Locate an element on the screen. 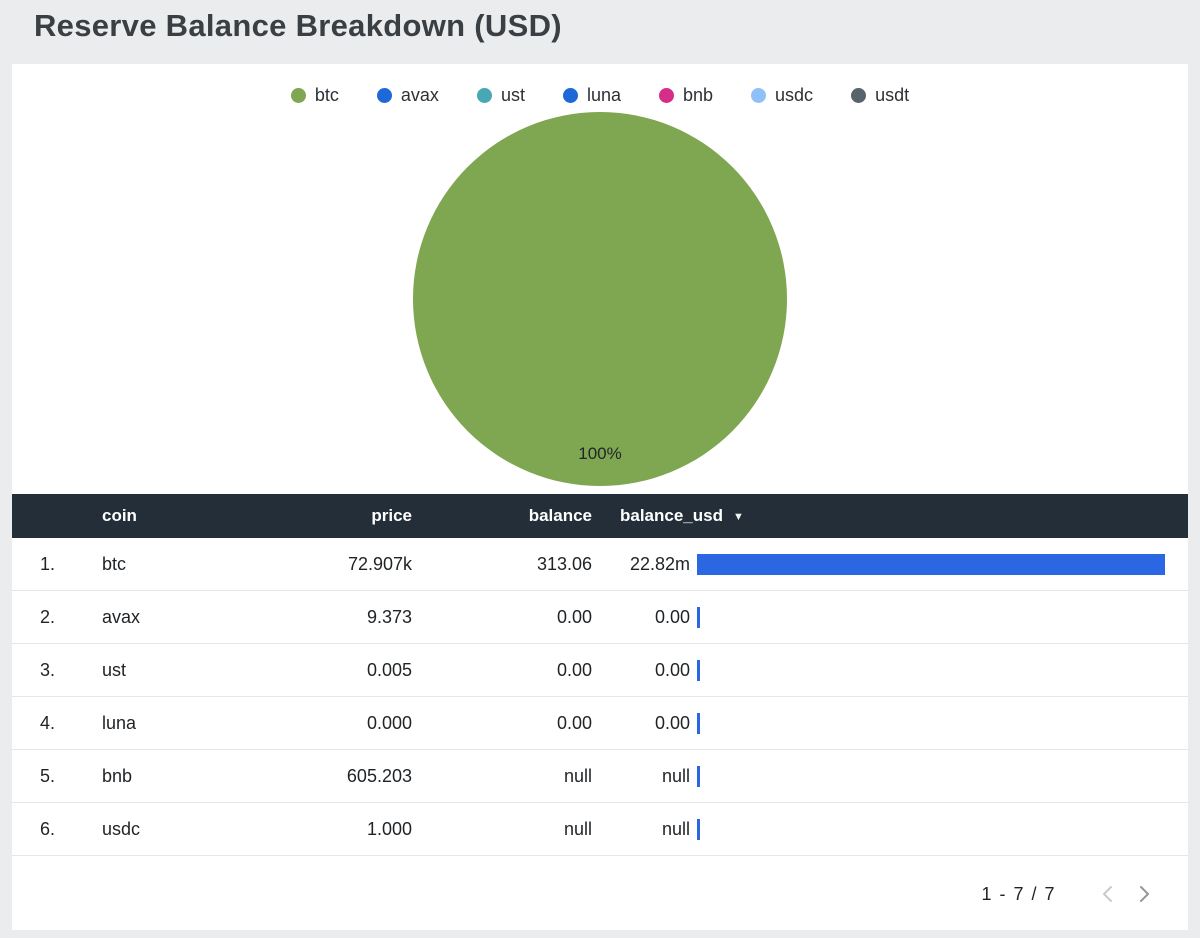  cell-coin: bnb is located at coordinates (117, 775).